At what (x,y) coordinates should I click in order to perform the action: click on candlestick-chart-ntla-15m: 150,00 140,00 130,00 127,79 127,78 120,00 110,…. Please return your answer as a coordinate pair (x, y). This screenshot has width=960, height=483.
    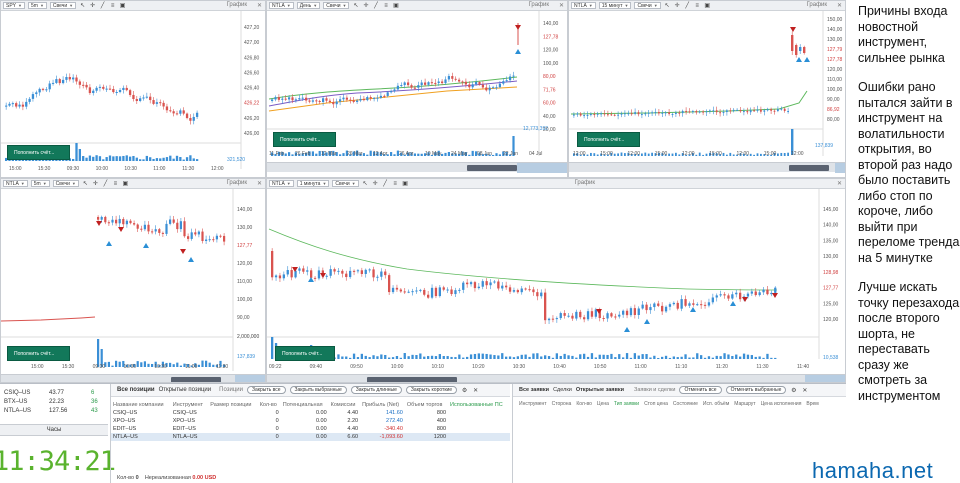
    Looking at the image, I should click on (707, 83).